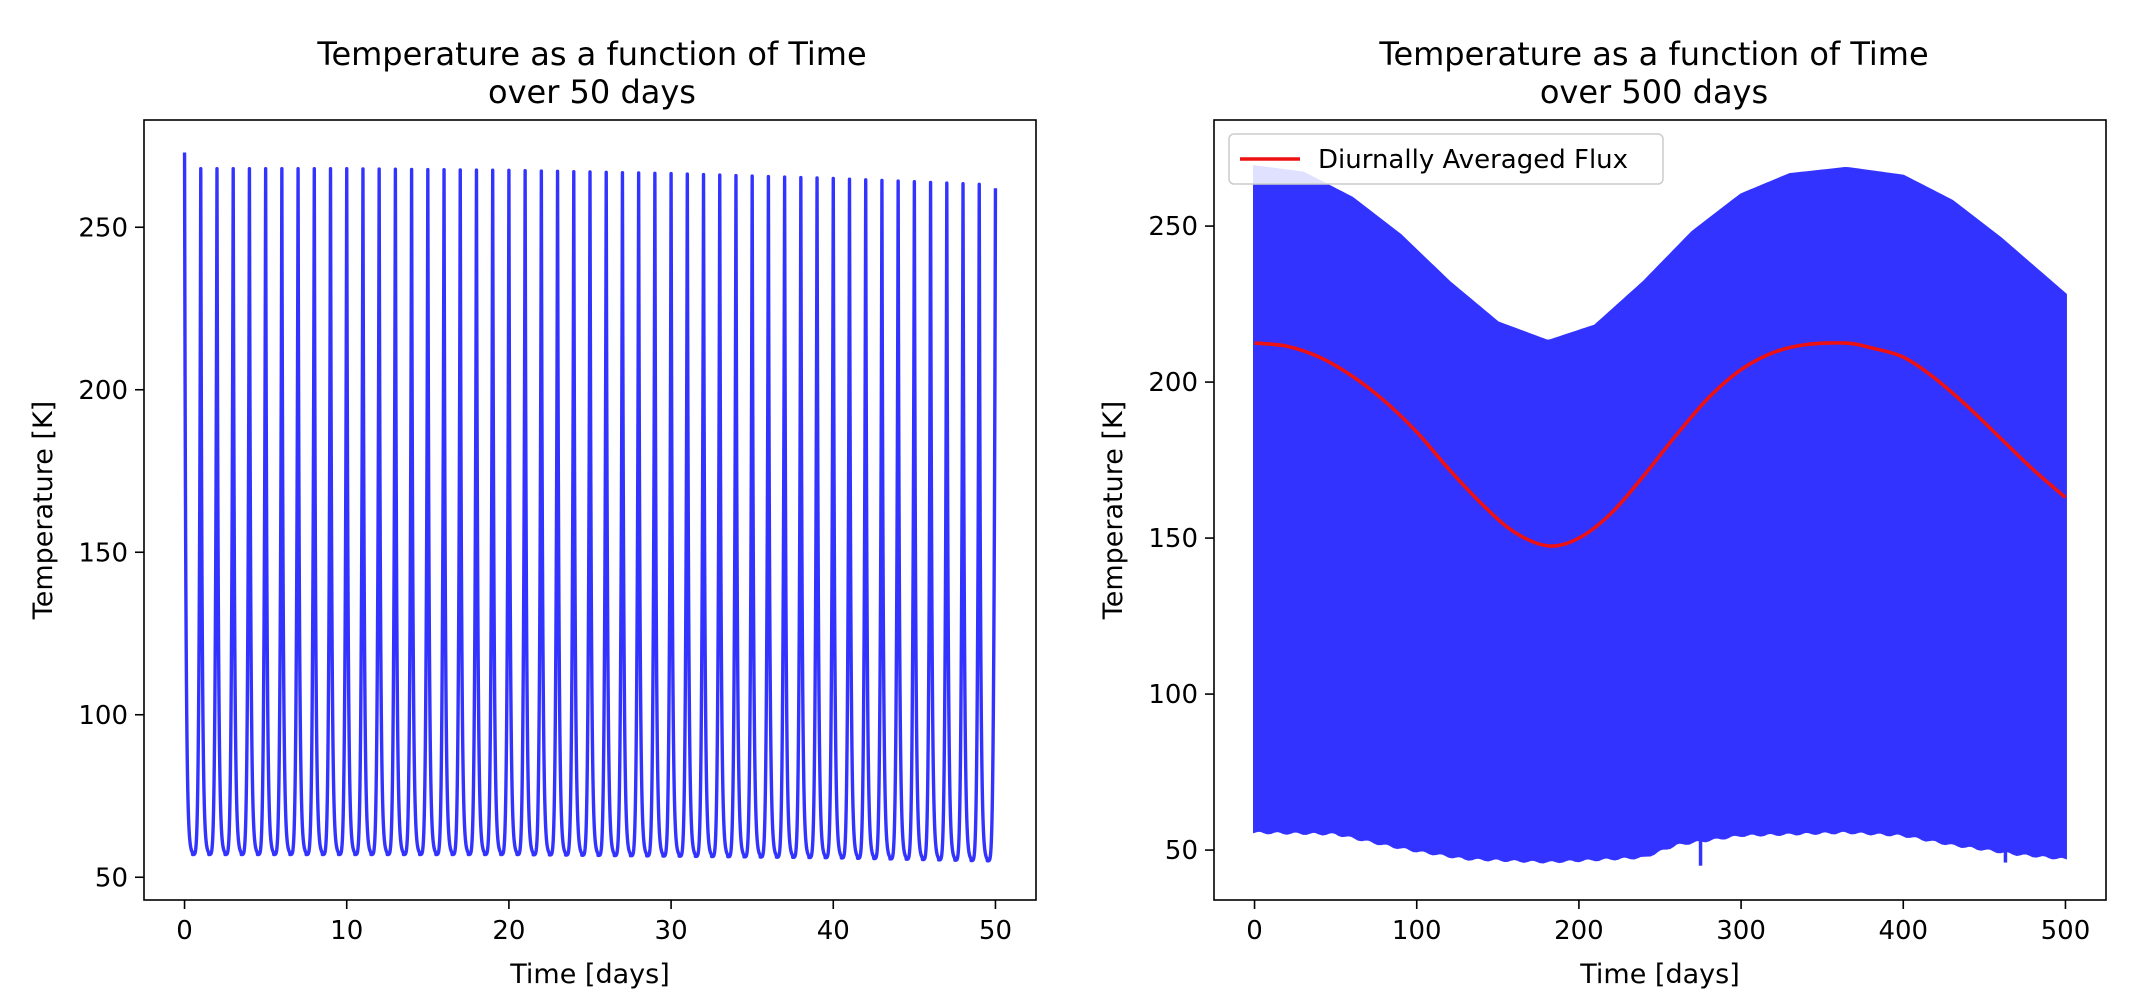  I want to click on x-tick-label: 400, so click(1903, 931).